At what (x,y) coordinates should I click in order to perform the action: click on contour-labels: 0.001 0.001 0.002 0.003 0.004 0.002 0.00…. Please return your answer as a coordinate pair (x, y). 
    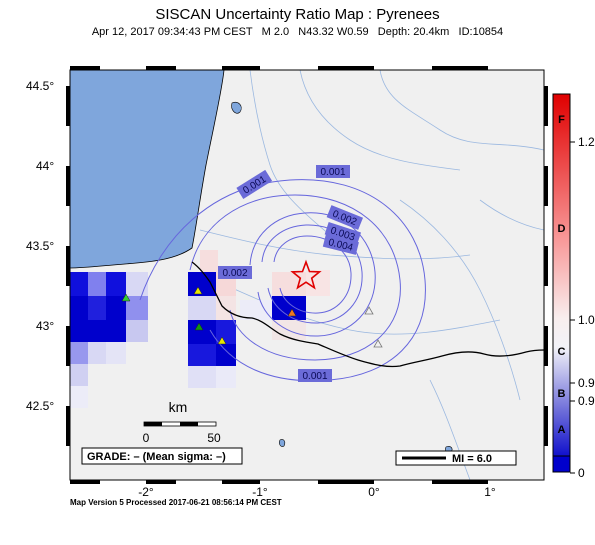
    Looking at the image, I should click on (291, 273).